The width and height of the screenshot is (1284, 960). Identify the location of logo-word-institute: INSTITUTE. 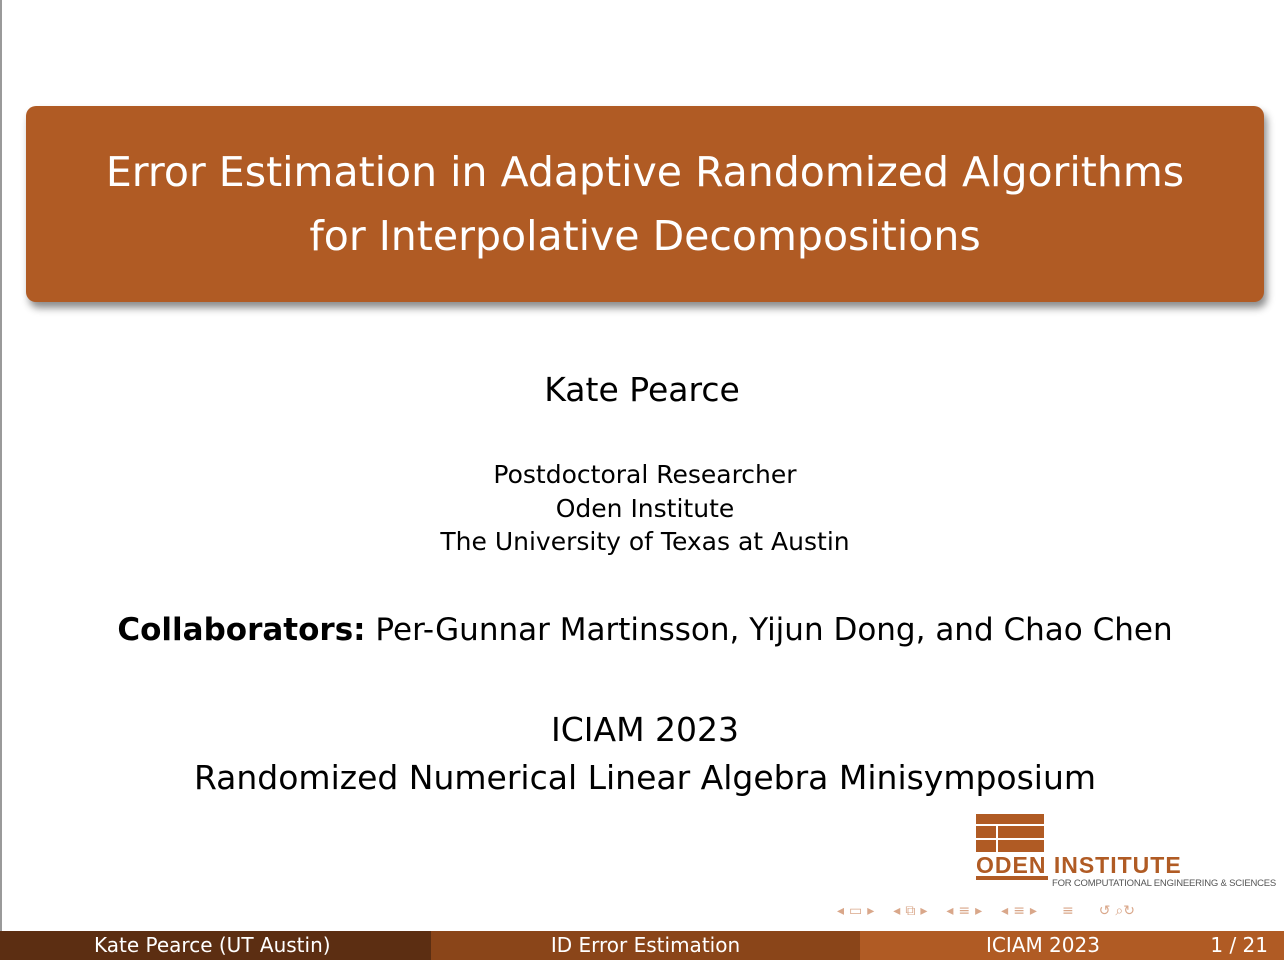
(1117, 865).